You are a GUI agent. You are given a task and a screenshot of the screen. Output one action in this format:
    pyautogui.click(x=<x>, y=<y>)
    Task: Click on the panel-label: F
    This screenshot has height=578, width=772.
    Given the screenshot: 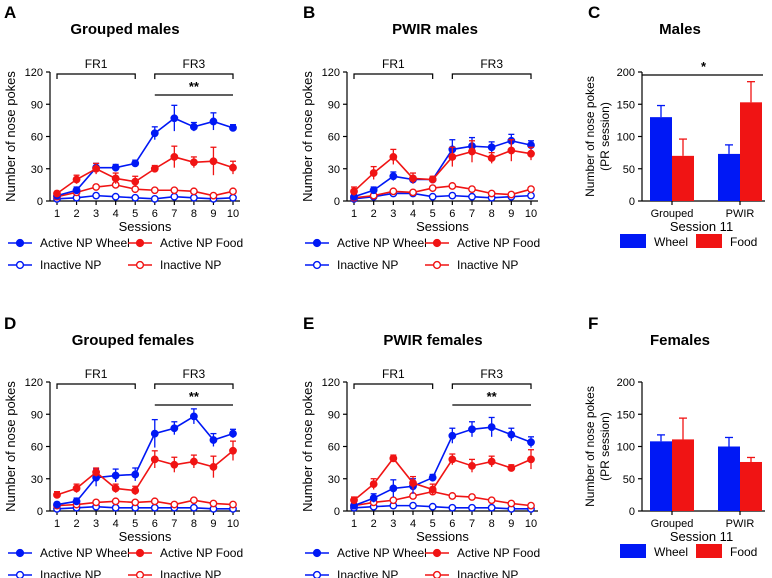 What is the action you would take?
    pyautogui.click(x=593, y=323)
    